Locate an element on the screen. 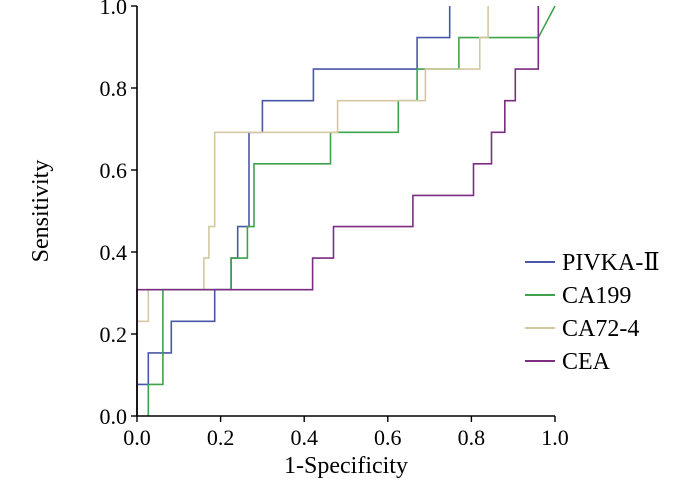 The height and width of the screenshot is (480, 700). legend: PIVKA-Ⅱ CA199 CA72-4 CEA is located at coordinates (592, 312).